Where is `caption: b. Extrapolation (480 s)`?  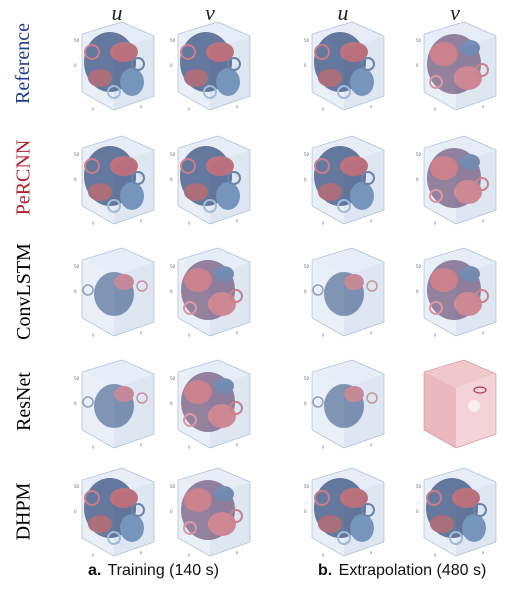 caption: b. Extrapolation (480 s) is located at coordinates (402, 571).